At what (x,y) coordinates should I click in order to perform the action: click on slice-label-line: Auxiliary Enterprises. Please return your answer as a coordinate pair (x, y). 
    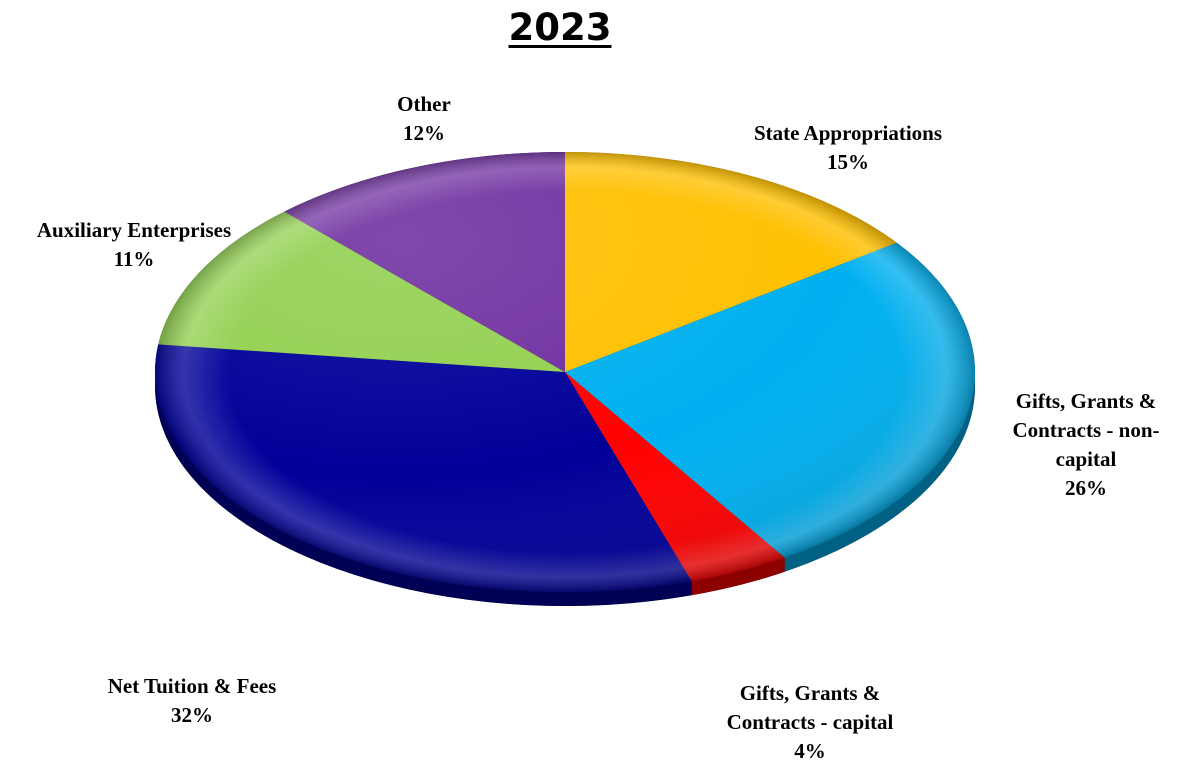
    Looking at the image, I should click on (134, 230).